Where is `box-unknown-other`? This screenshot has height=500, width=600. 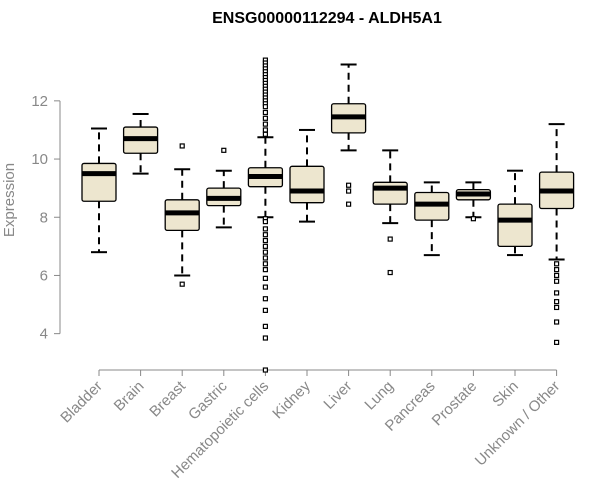
box-unknown-other is located at coordinates (556, 234).